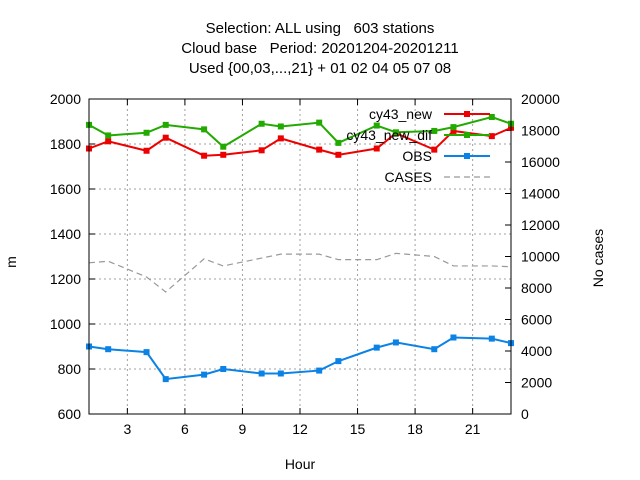 This screenshot has height=480, width=640. What do you see at coordinates (467, 156) in the screenshot?
I see `legend-marker-obs` at bounding box center [467, 156].